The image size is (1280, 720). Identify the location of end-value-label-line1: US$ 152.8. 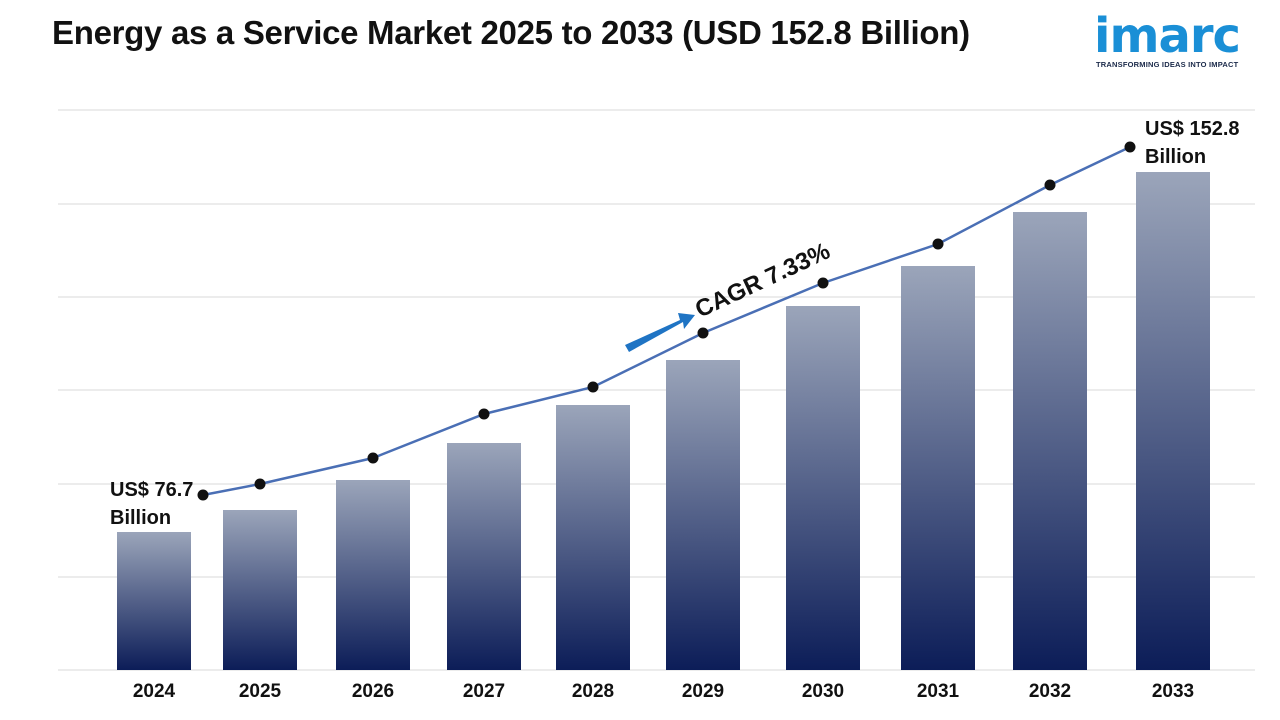
(1192, 129).